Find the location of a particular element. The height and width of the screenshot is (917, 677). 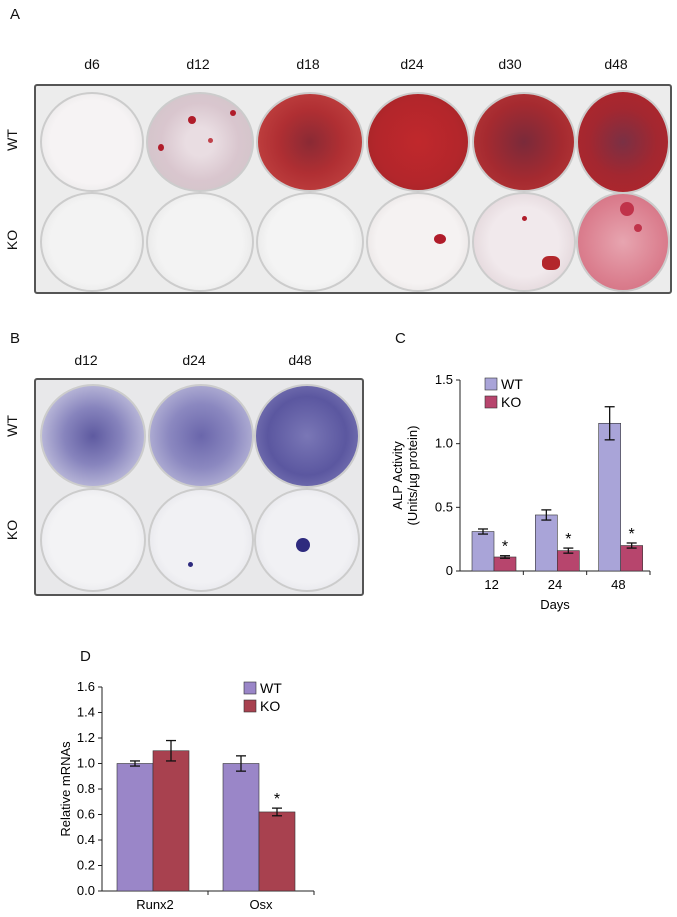

x-tick-label: 24 is located at coordinates (555, 584).